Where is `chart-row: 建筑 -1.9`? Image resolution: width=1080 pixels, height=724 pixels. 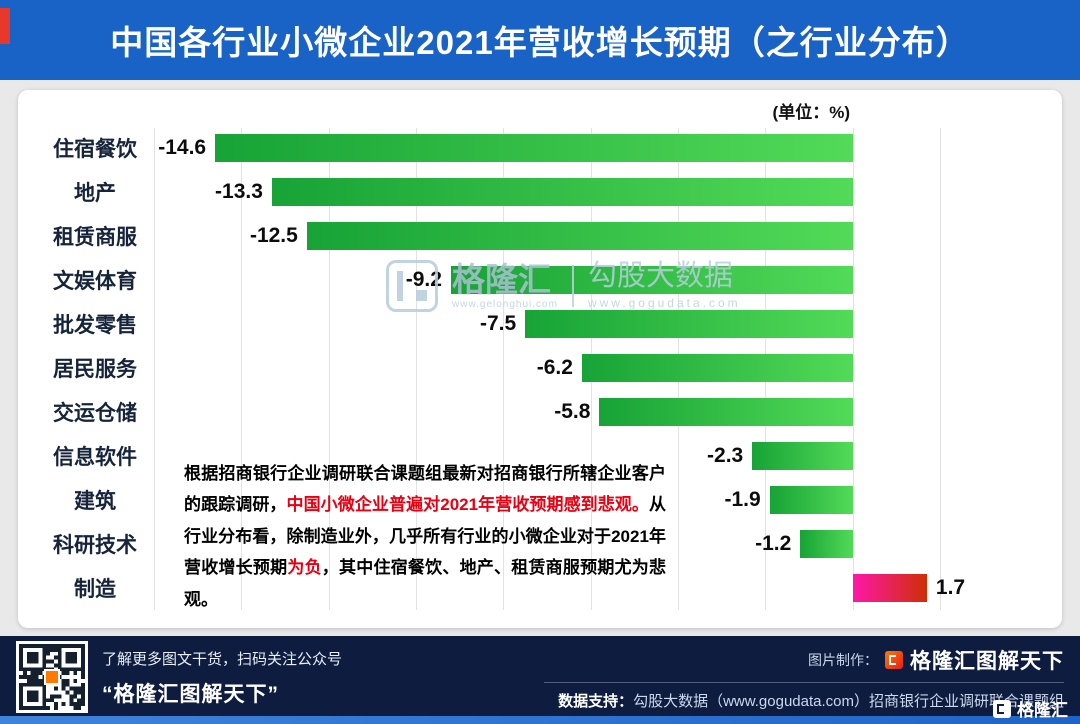
chart-row: 建筑 -1.9 is located at coordinates (540, 500).